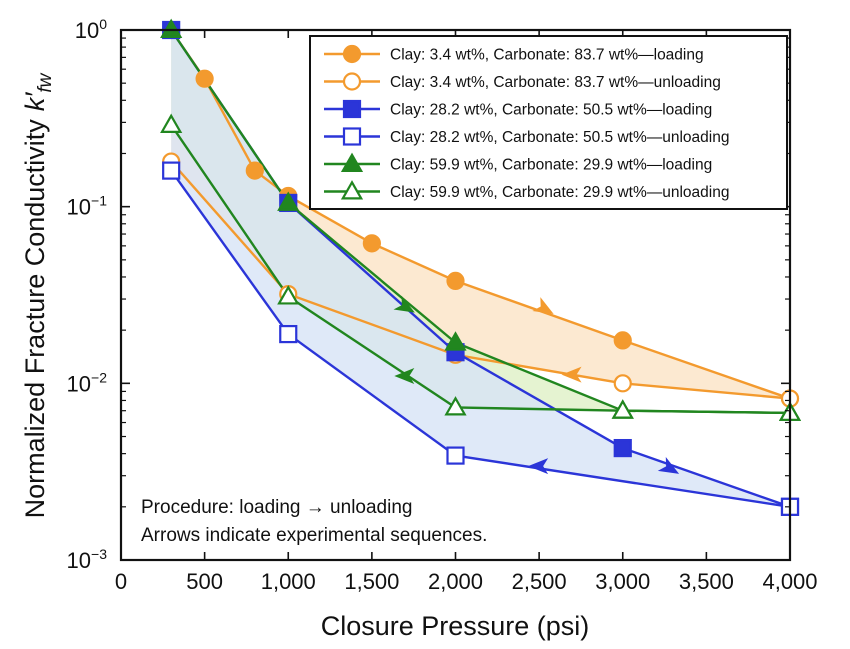  I want to click on x-tick-label: 4,000, so click(789, 581).